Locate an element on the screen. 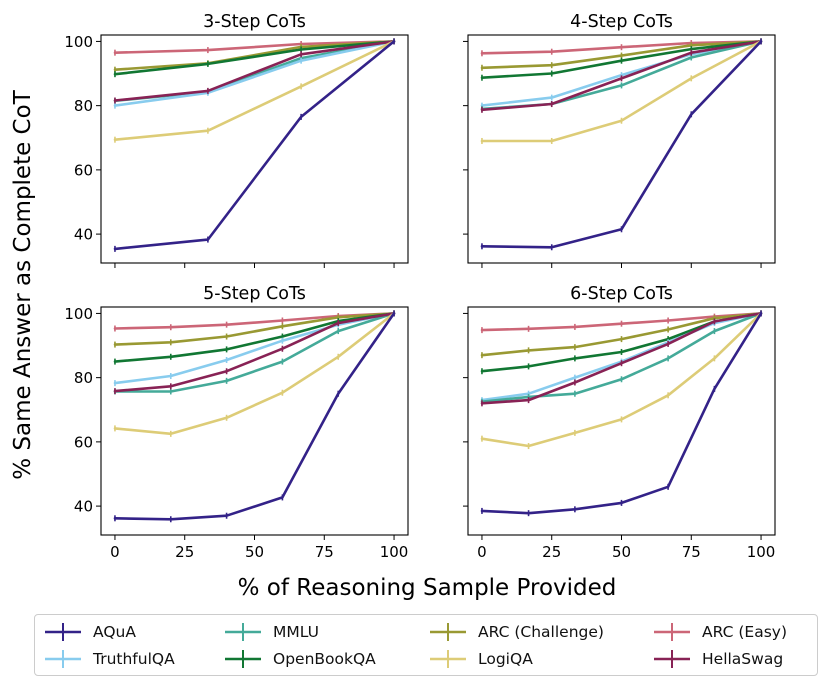  figure-xlabel: % of Reasoning Sample Provided is located at coordinates (427, 588).